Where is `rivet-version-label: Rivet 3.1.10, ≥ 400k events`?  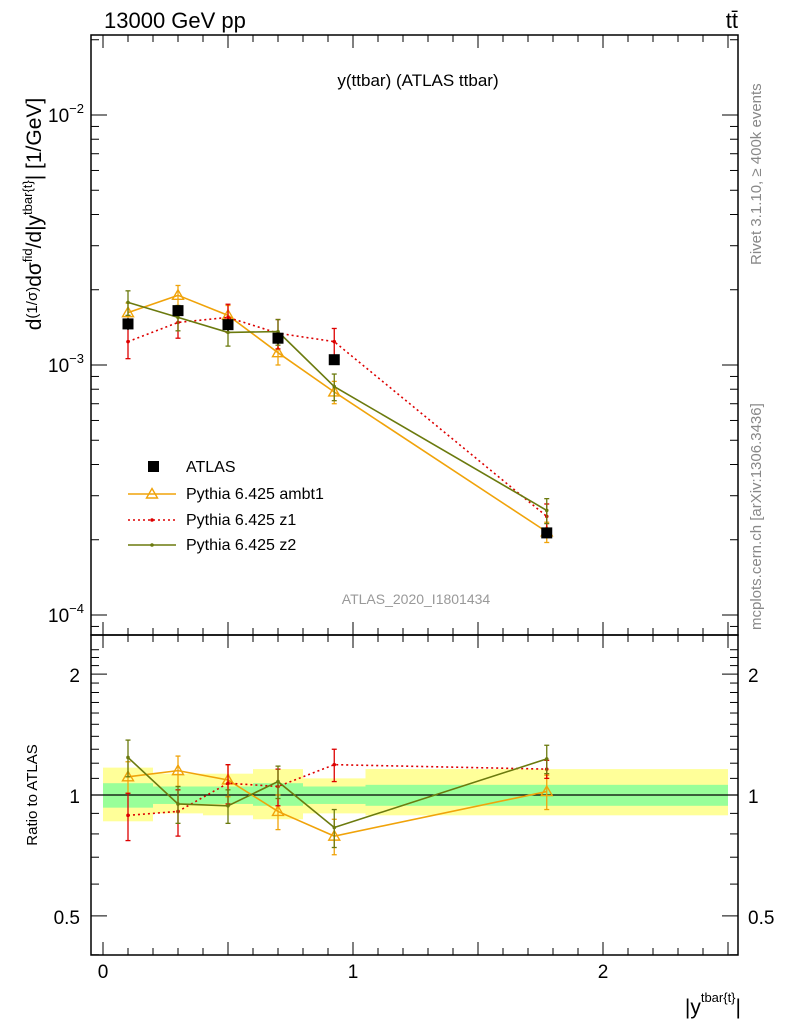 rivet-version-label: Rivet 3.1.10, ≥ 400k events is located at coordinates (756, 174).